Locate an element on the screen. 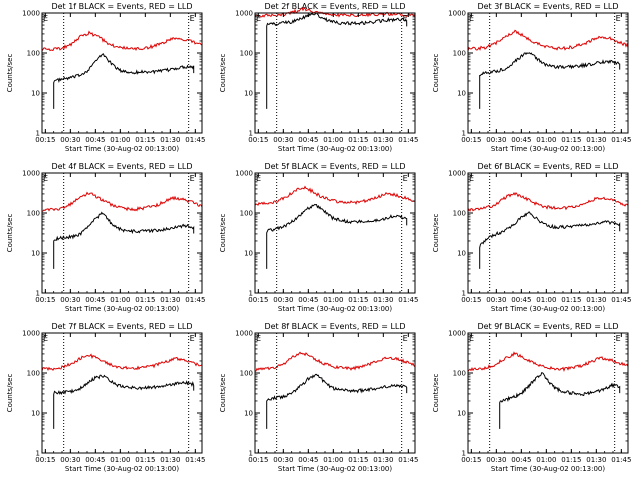  chart-title: Det 8f BLACK = Events, RED = LLD is located at coordinates (334, 326).